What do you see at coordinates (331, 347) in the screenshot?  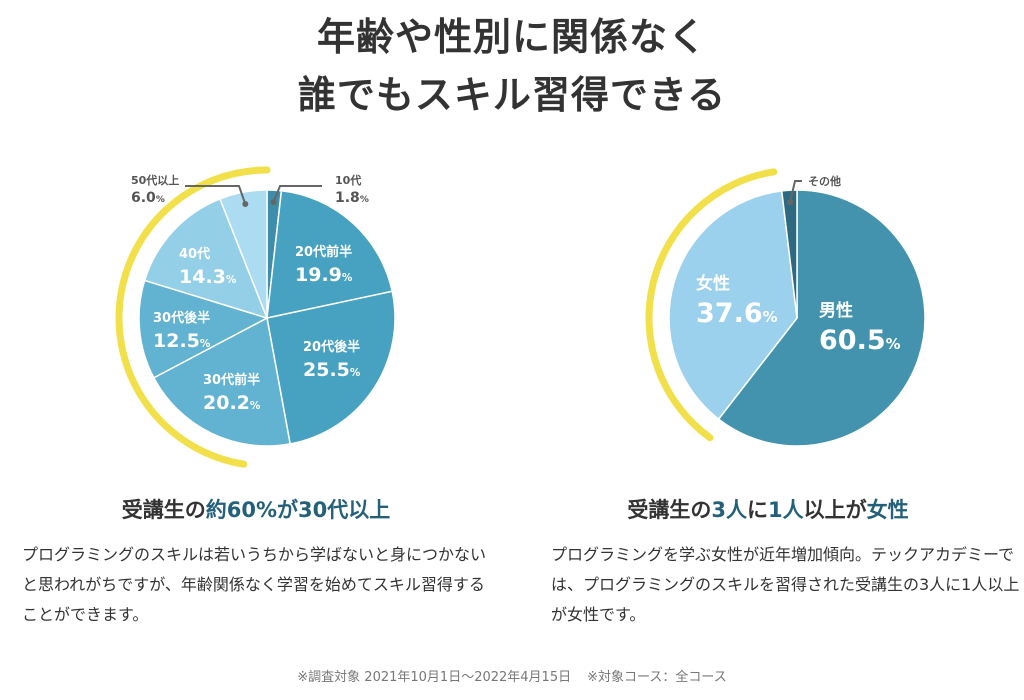 I see `slice-category-label: 20代後半` at bounding box center [331, 347].